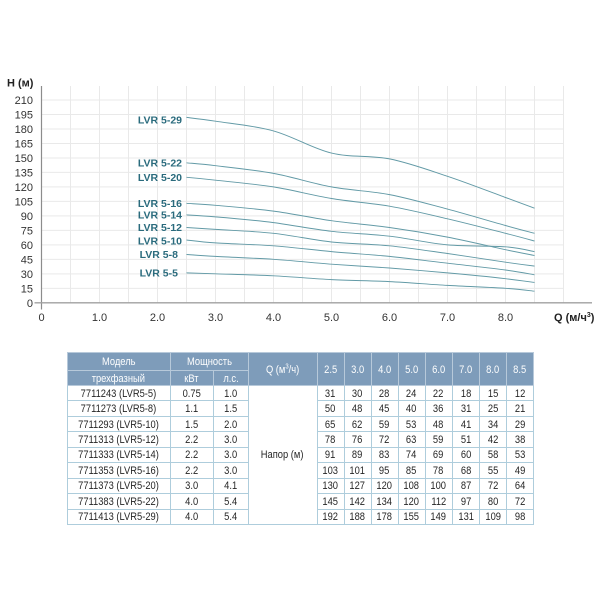 Image resolution: width=600 pixels, height=600 pixels. What do you see at coordinates (27, 260) in the screenshot?
I see `svg-text: 45` at bounding box center [27, 260].